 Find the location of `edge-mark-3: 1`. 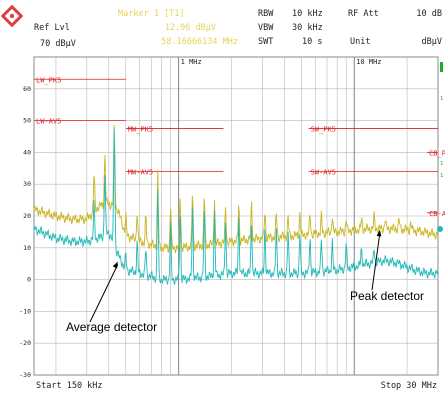

edge-mark-3: 1 is located at coordinates (441, 176).